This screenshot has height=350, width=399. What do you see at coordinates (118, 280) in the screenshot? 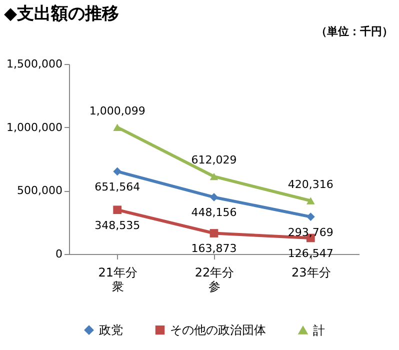
I see `x-tick-label: 21年分衆` at bounding box center [118, 280].